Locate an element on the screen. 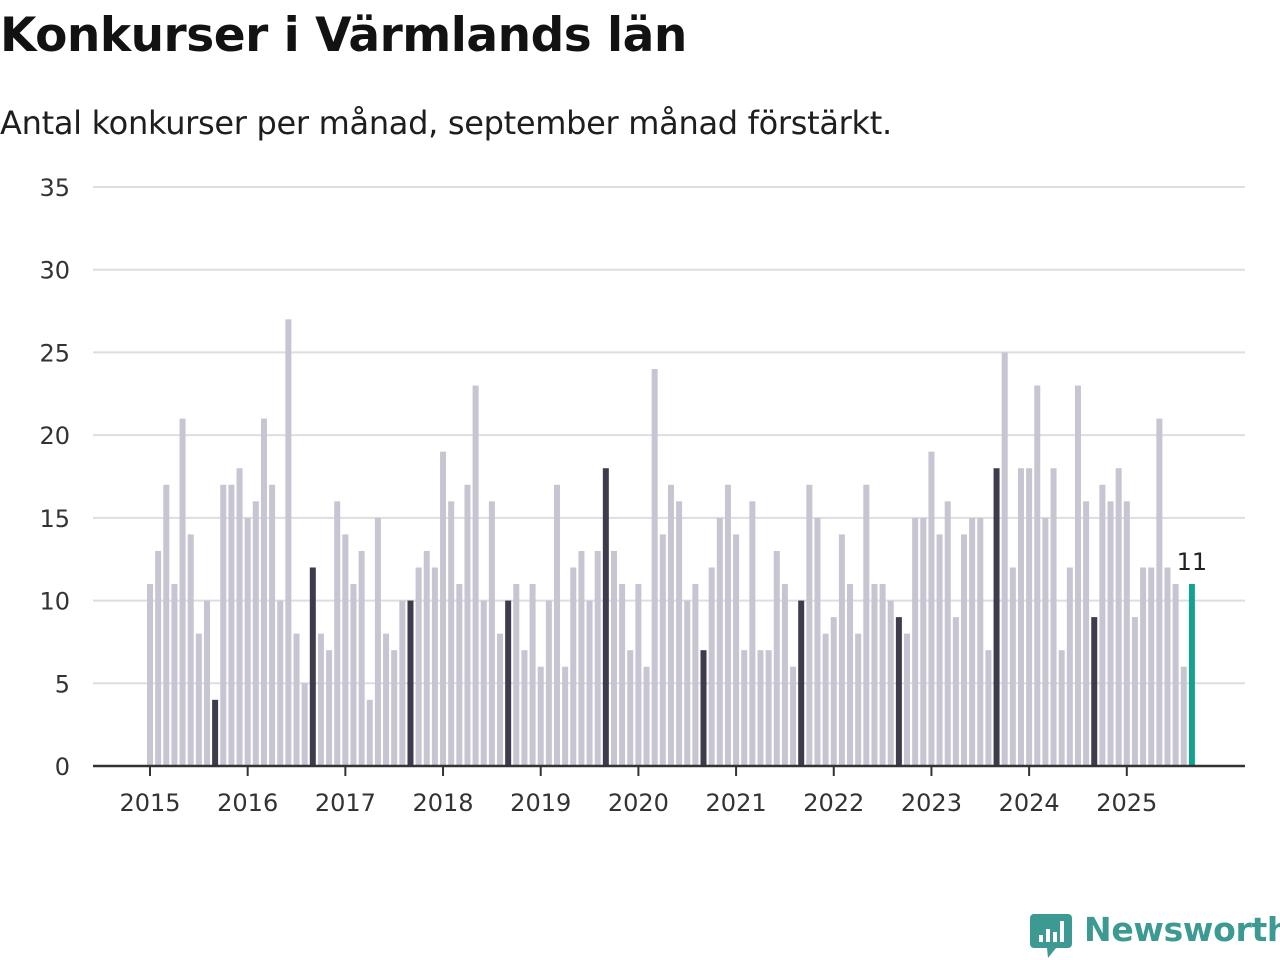 The width and height of the screenshot is (1280, 960). x-tick-label: 2017 is located at coordinates (345, 803).